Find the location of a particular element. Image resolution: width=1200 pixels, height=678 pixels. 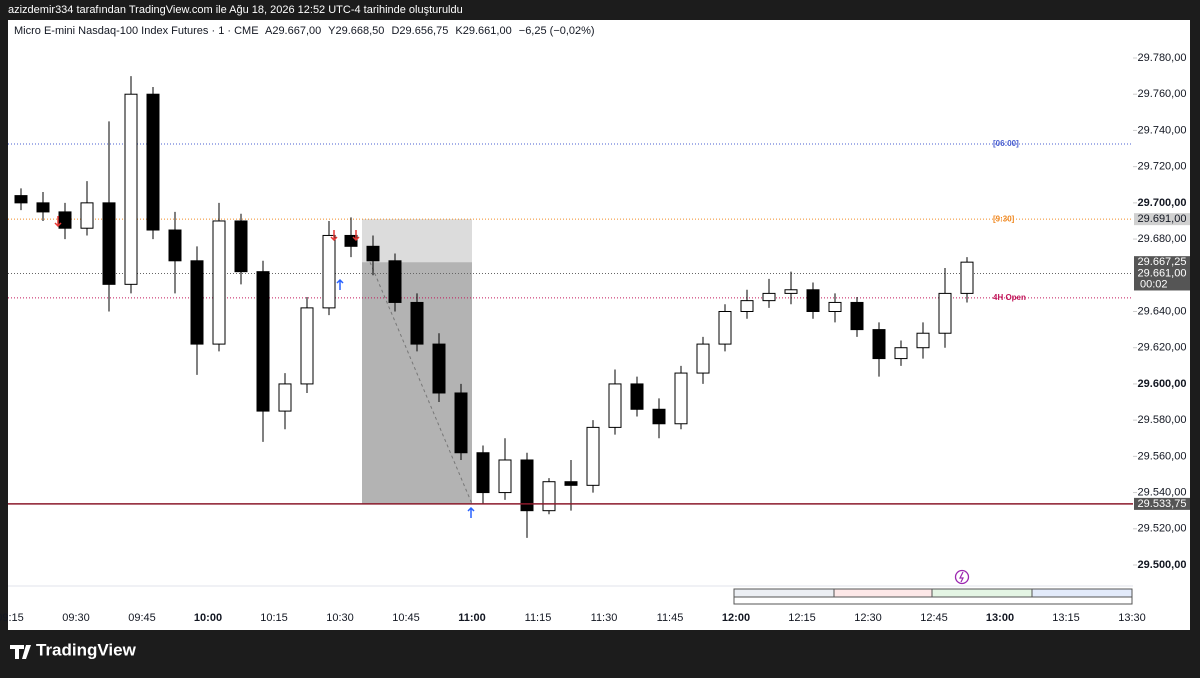

price-label: 29.533,75 is located at coordinates (1162, 504).